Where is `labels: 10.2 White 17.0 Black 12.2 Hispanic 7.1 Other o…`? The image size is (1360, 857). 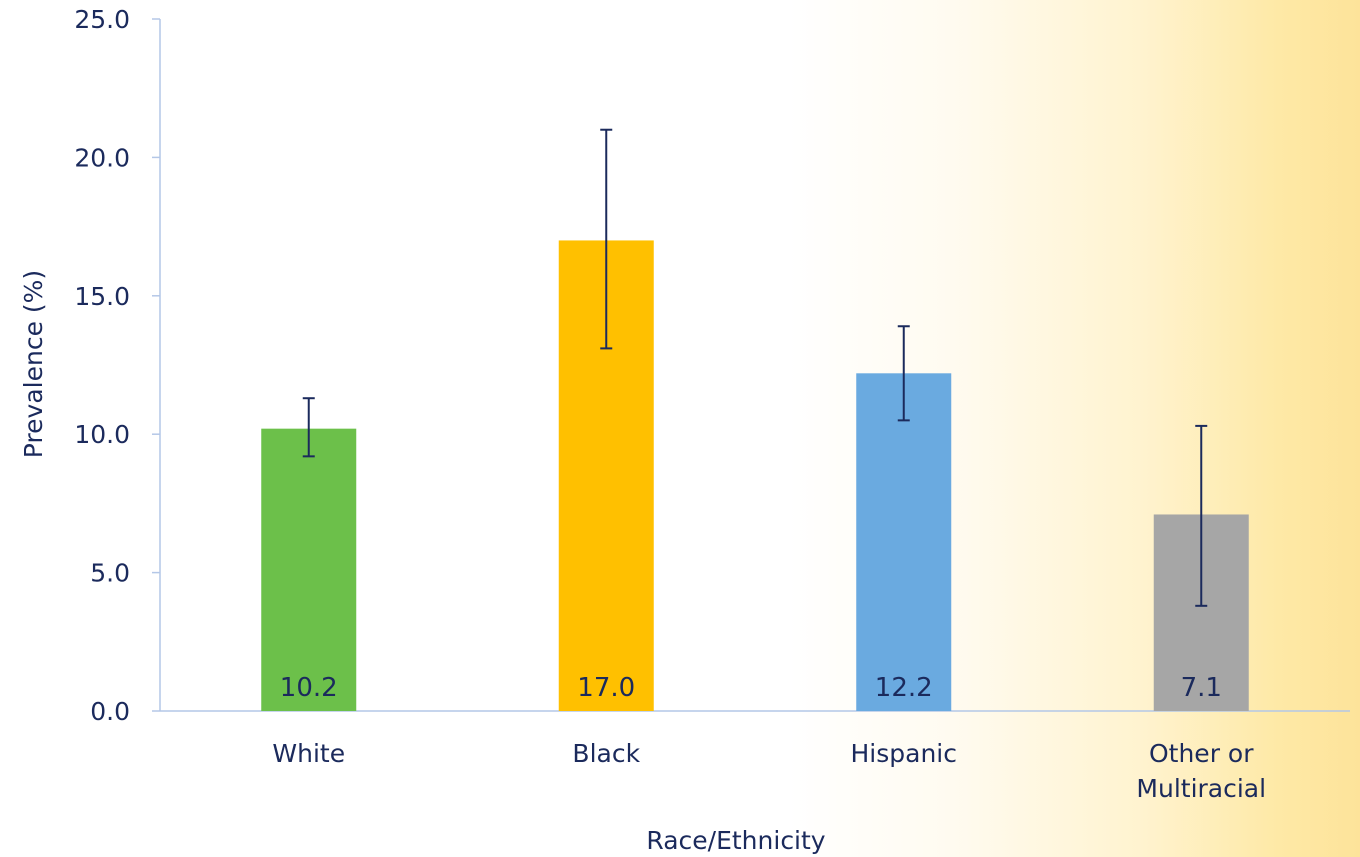
labels: 10.2 White 17.0 Black 12.2 Hispanic 7.1 Other o… is located at coordinates (769, 738).